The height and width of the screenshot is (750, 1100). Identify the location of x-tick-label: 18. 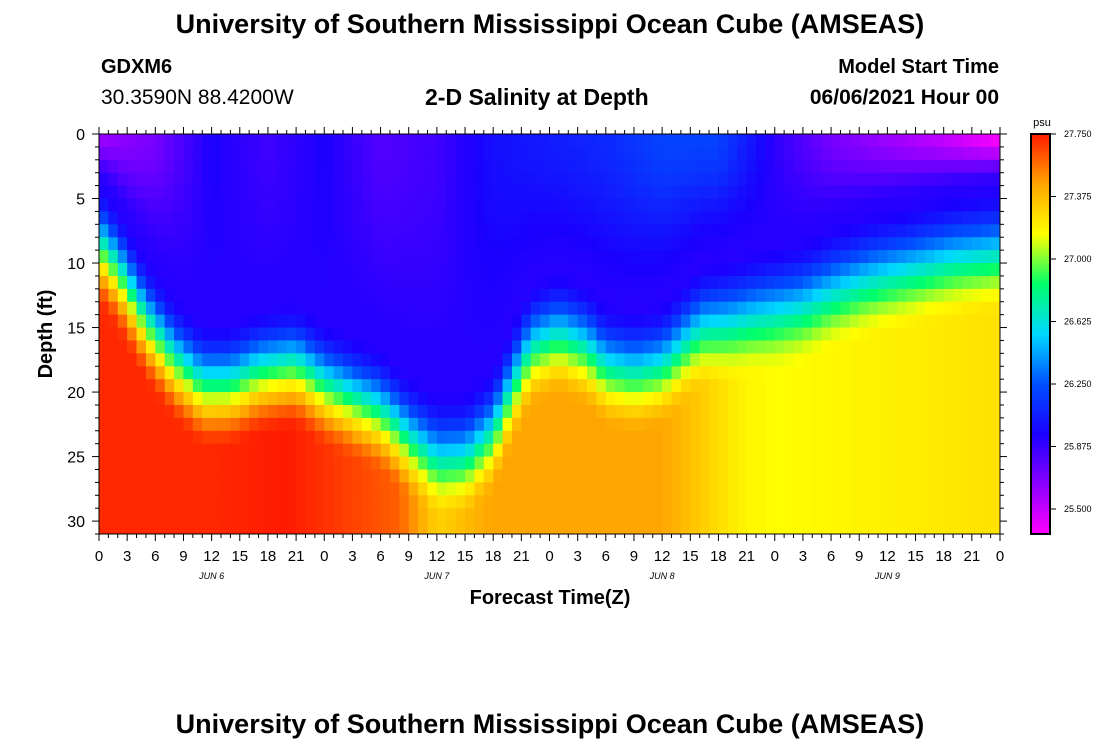
(718, 556).